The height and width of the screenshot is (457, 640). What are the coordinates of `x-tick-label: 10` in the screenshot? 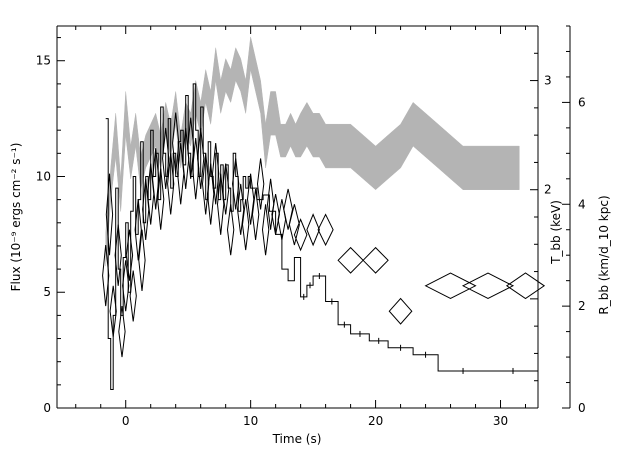 It's located at (250, 421).